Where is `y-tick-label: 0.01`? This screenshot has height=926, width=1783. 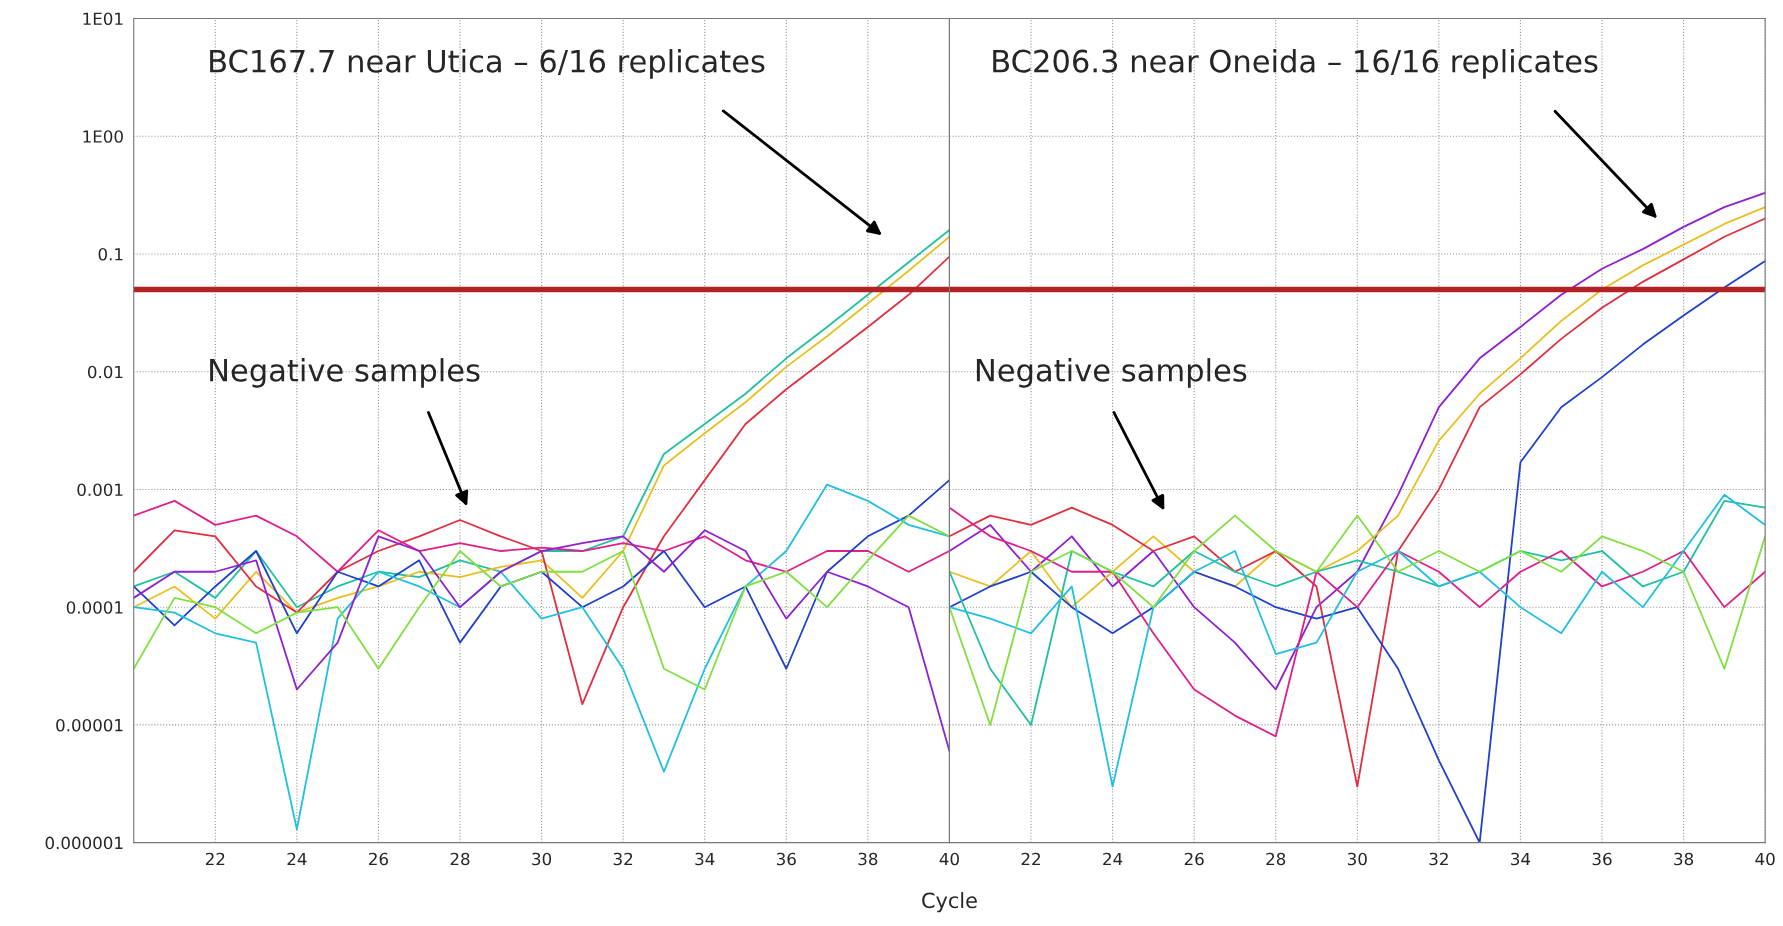
y-tick-label: 0.01 is located at coordinates (105, 372).